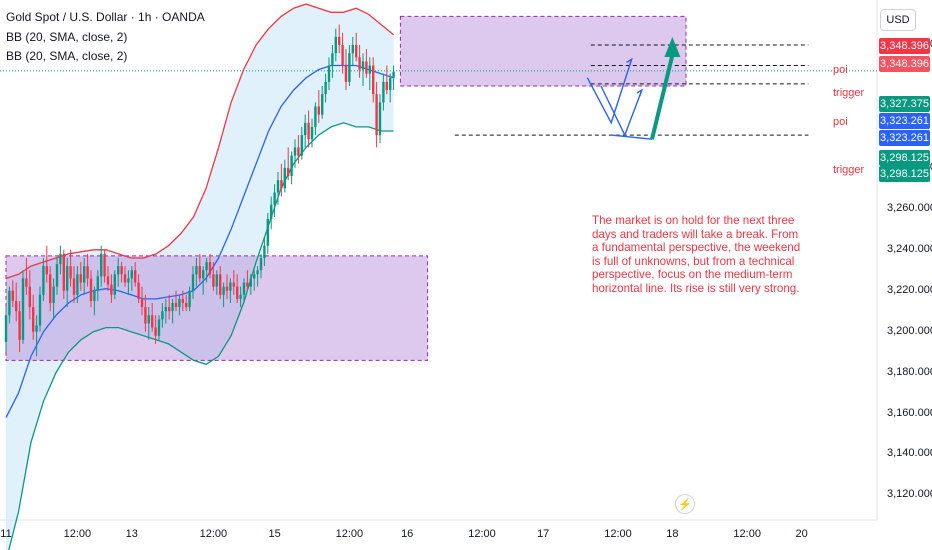  I want to click on lightning-icon: ⚡, so click(685, 504).